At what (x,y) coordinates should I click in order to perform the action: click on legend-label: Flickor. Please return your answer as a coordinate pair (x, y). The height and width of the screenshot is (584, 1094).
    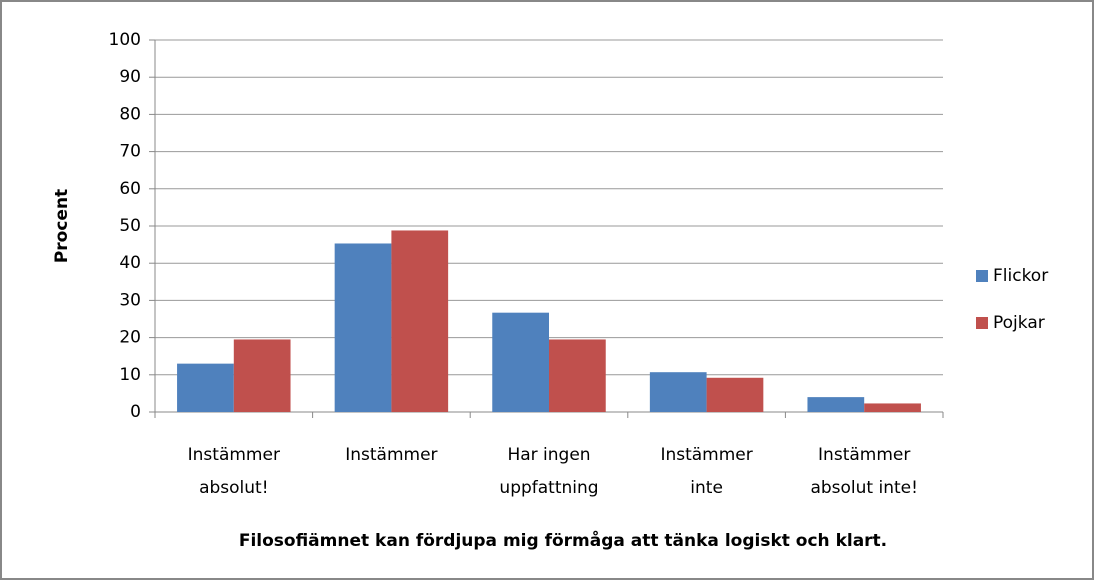
    Looking at the image, I should click on (1020, 276).